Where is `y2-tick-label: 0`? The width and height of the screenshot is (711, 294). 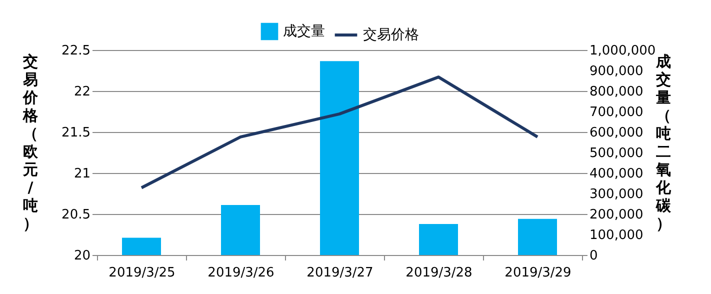
y2-tick-label: 0 is located at coordinates (594, 256).